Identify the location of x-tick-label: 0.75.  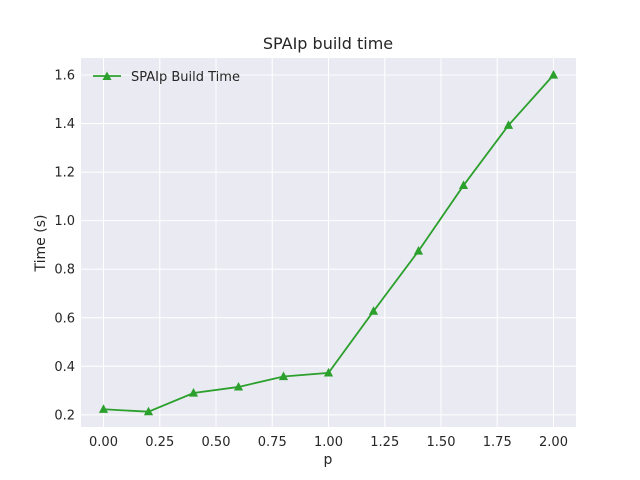
(272, 442).